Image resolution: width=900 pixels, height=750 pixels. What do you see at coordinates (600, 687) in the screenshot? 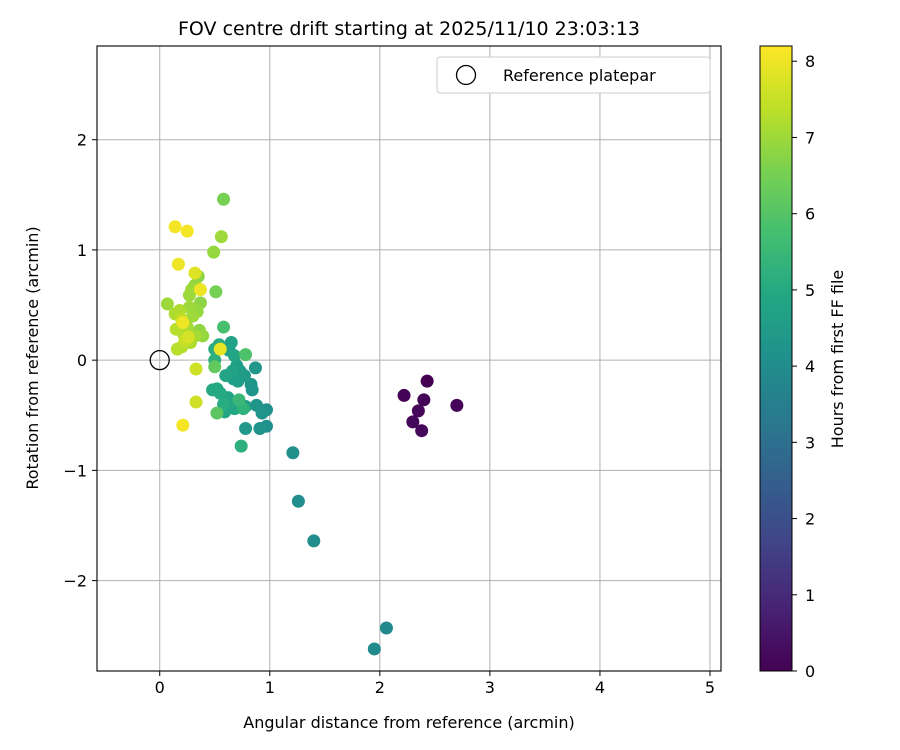
I see `x-tick-label: 4` at bounding box center [600, 687].